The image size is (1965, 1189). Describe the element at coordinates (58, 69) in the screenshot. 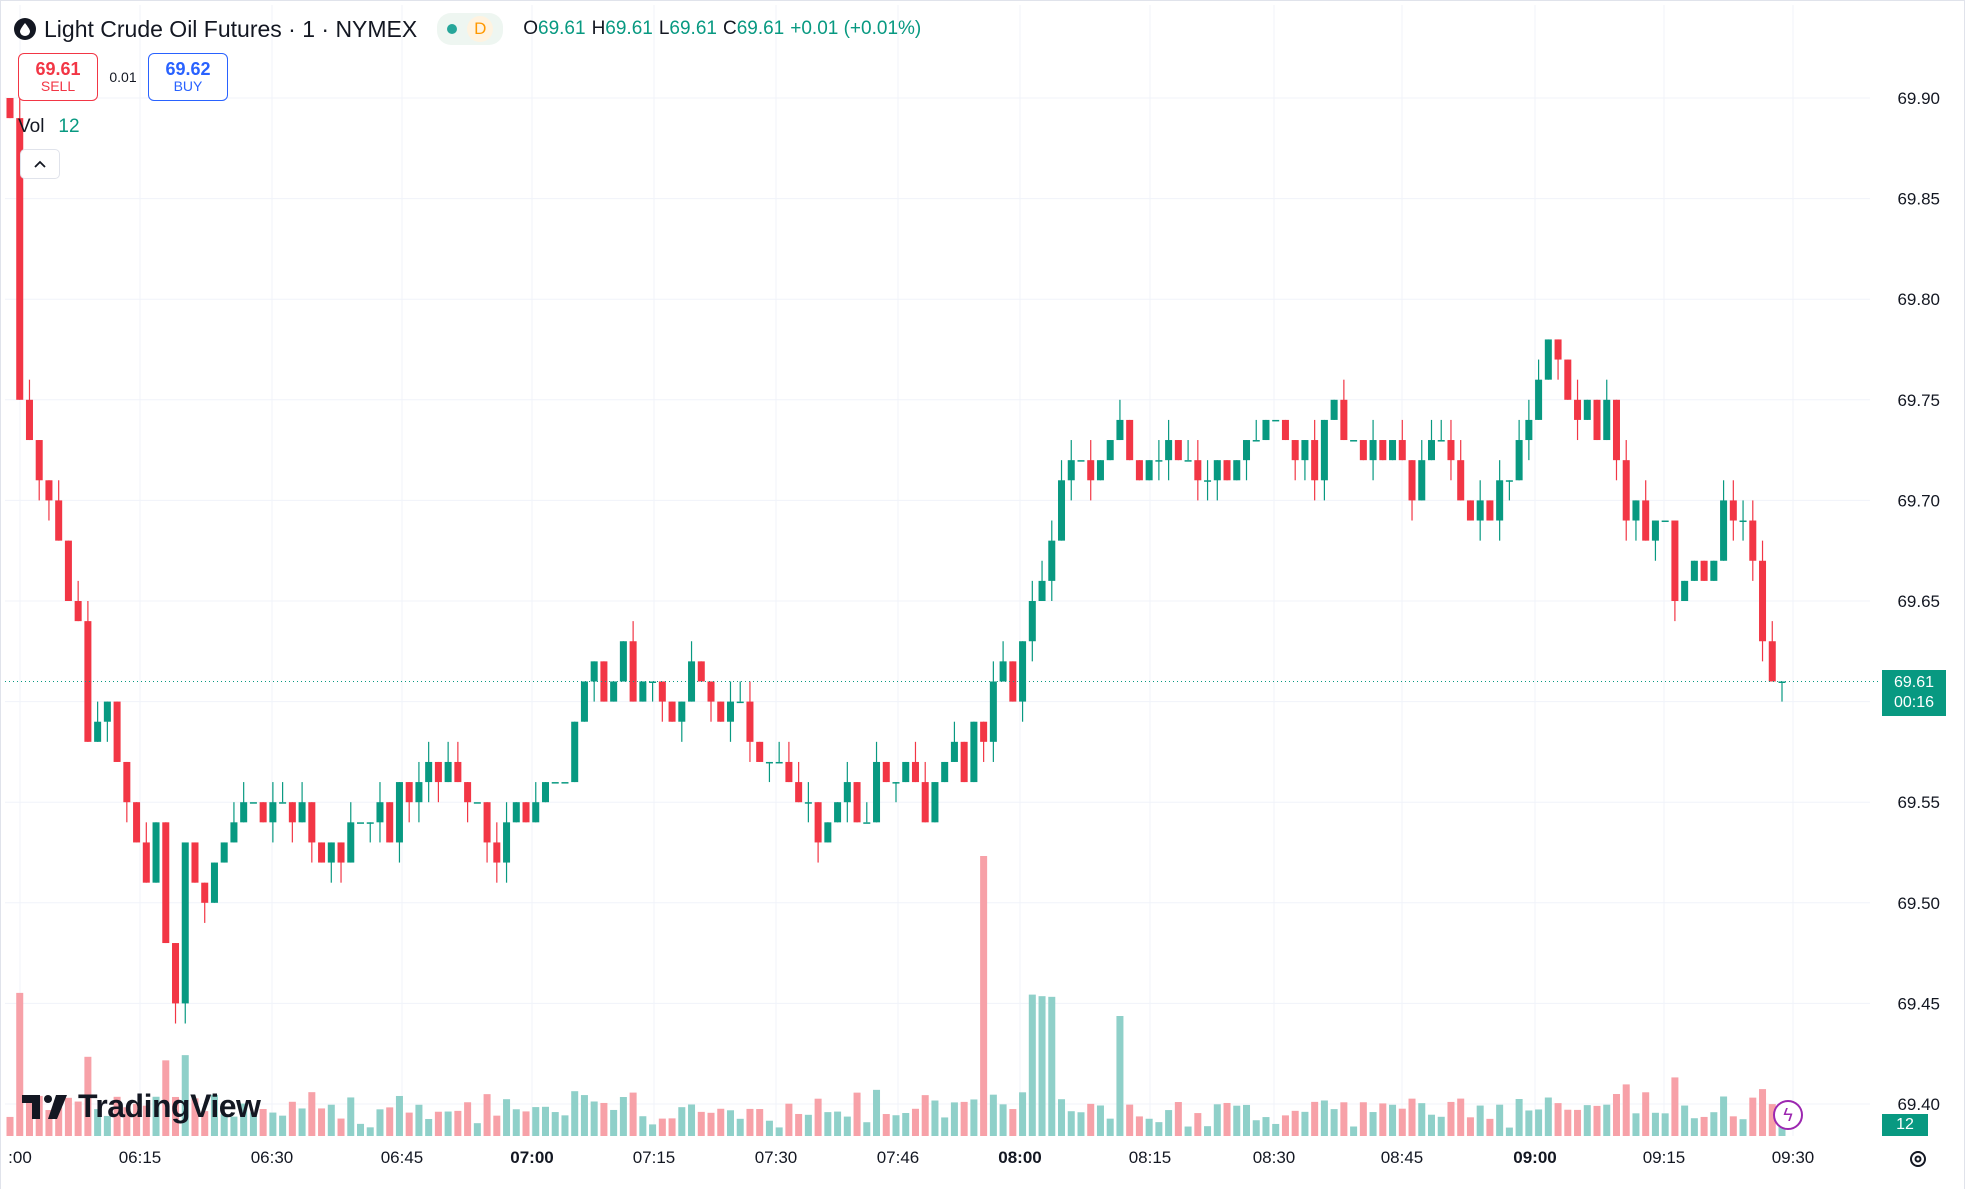

I see `sell-price: 69.61` at that location.